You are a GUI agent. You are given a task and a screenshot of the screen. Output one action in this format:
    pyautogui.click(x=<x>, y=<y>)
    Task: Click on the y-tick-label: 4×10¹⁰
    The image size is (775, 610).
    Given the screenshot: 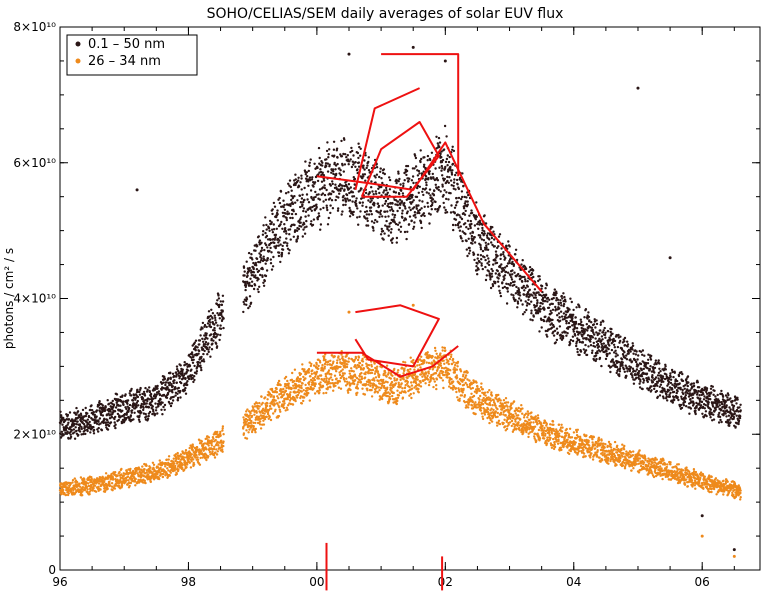 What is the action you would take?
    pyautogui.click(x=34, y=299)
    